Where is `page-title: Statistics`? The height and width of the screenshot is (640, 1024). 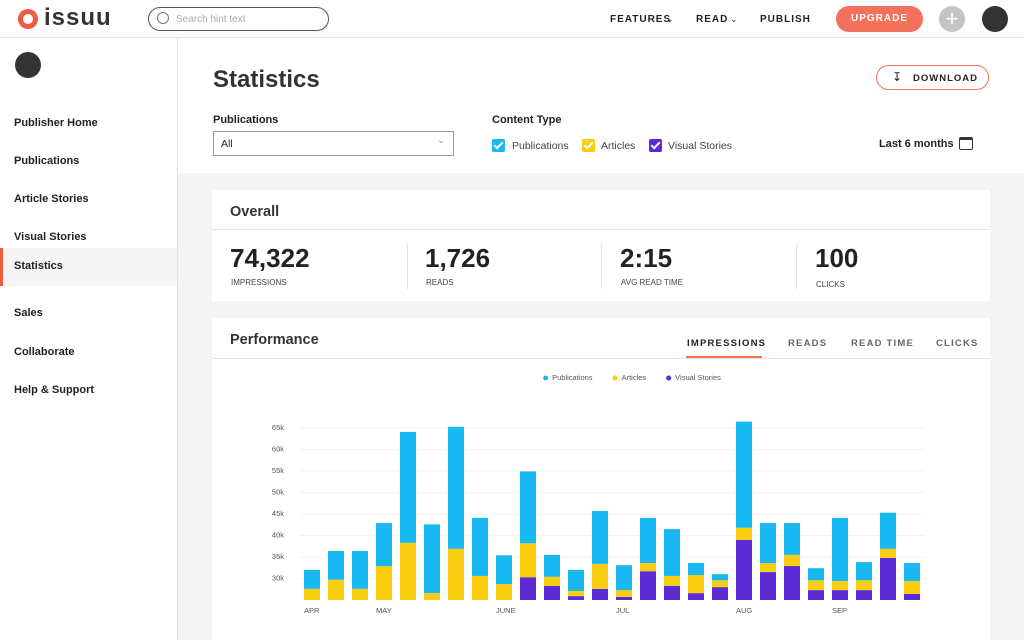 page-title: Statistics is located at coordinates (266, 79).